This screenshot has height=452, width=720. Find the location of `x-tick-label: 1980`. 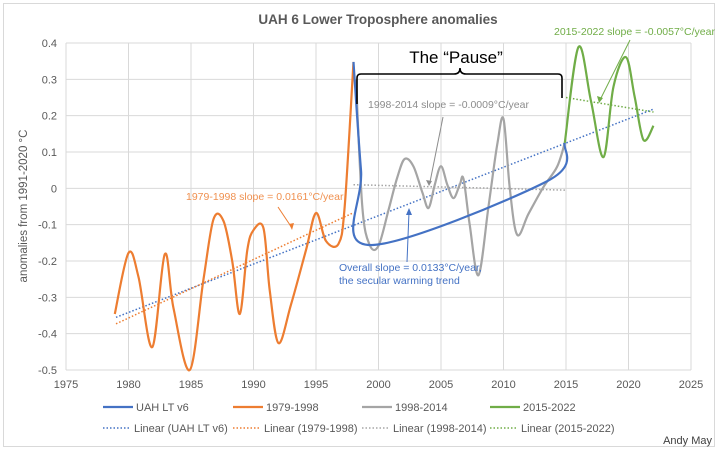

x-tick-label: 1980 is located at coordinates (128, 385).